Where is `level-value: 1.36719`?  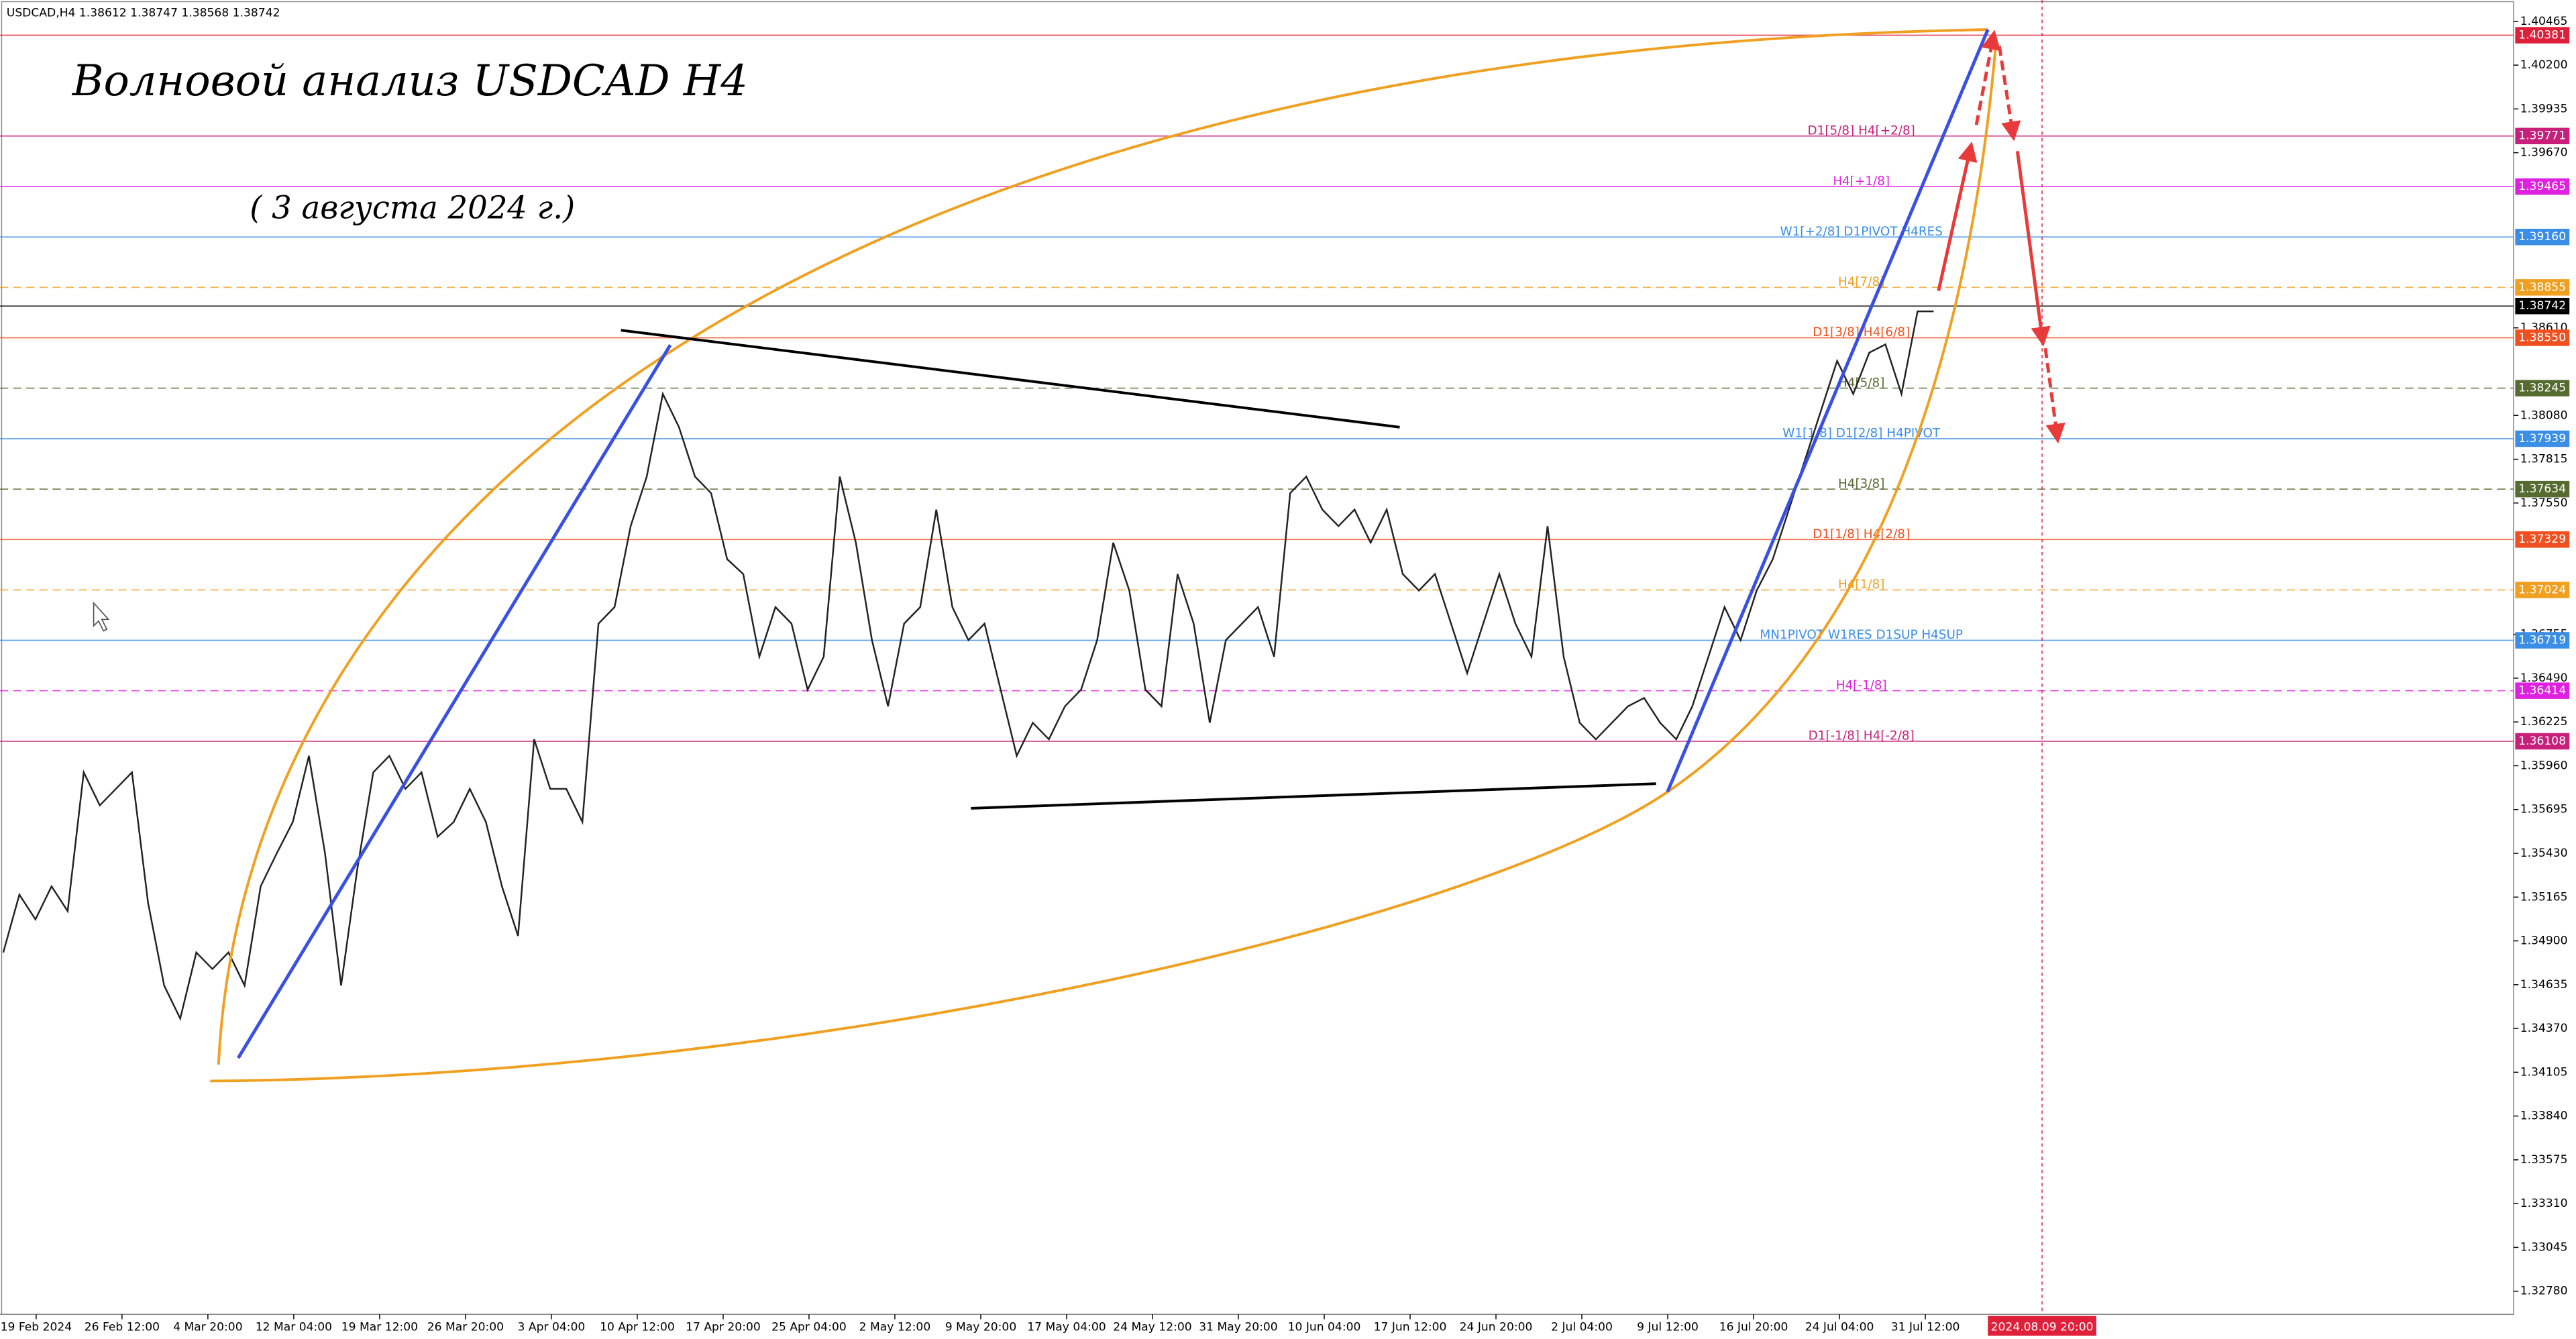 level-value: 1.36719 is located at coordinates (2542, 640).